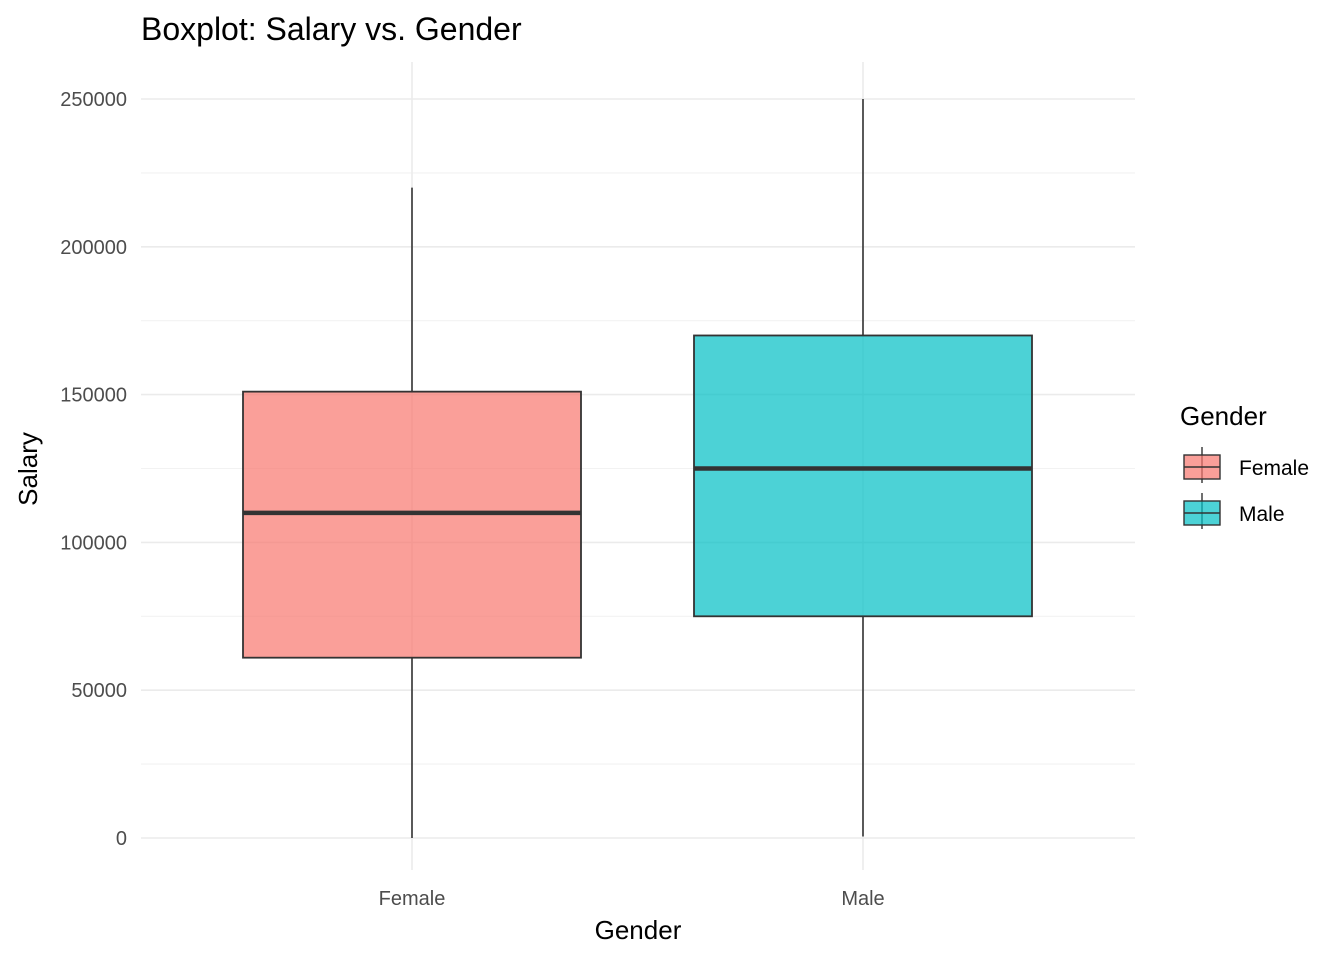 This screenshot has height=960, width=1344. I want to click on y-axis-ticks: 0 50000 100000 150000 200000 250000, so click(93, 469).